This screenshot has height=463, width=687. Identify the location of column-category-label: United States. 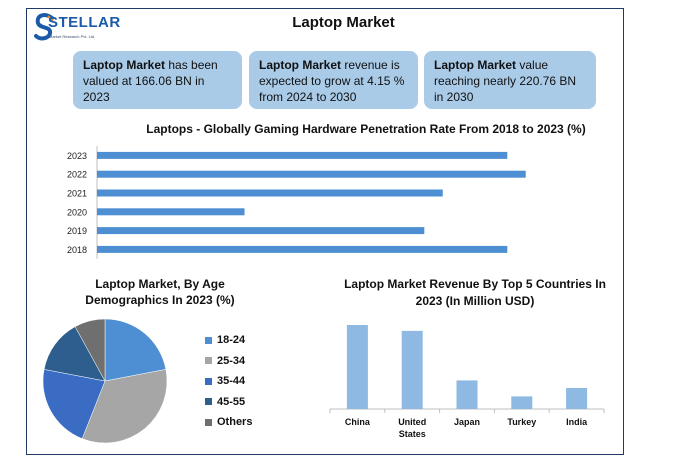
(412, 428).